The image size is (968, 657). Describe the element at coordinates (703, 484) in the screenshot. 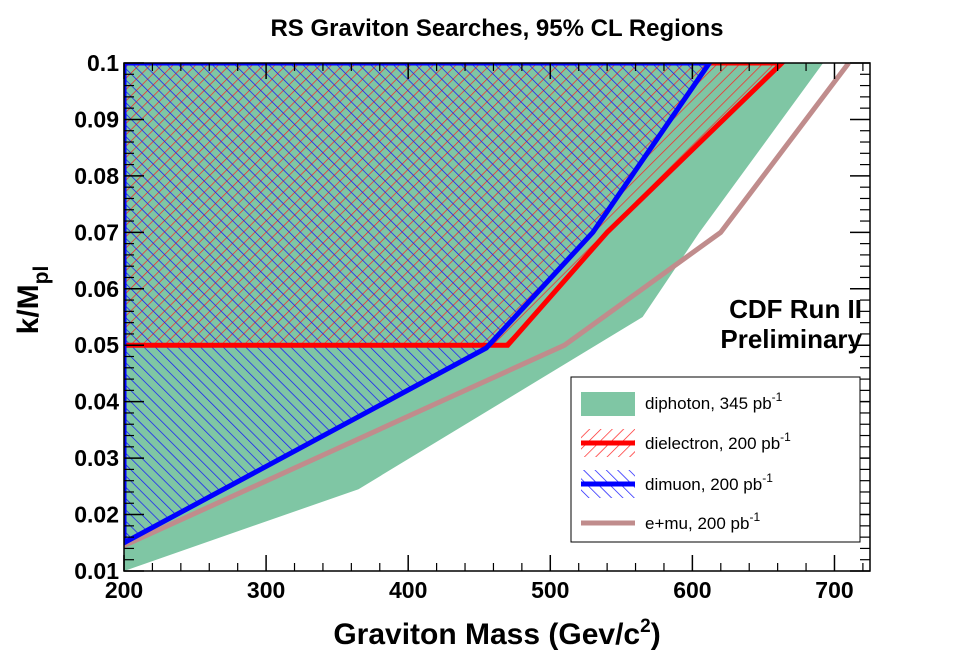

I see `legend-label-text: dimuon, 200 pb` at that location.